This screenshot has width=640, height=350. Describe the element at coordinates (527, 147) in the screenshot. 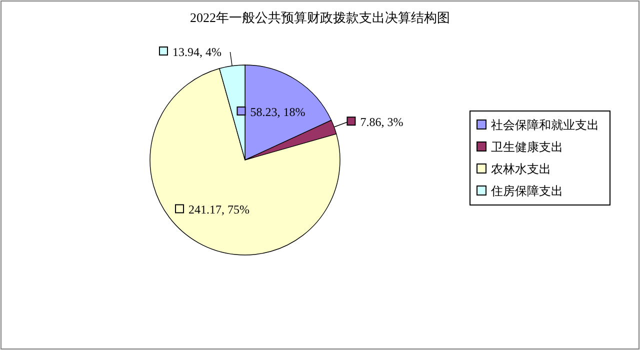

I see `legend-label: 卫生健康支出` at that location.